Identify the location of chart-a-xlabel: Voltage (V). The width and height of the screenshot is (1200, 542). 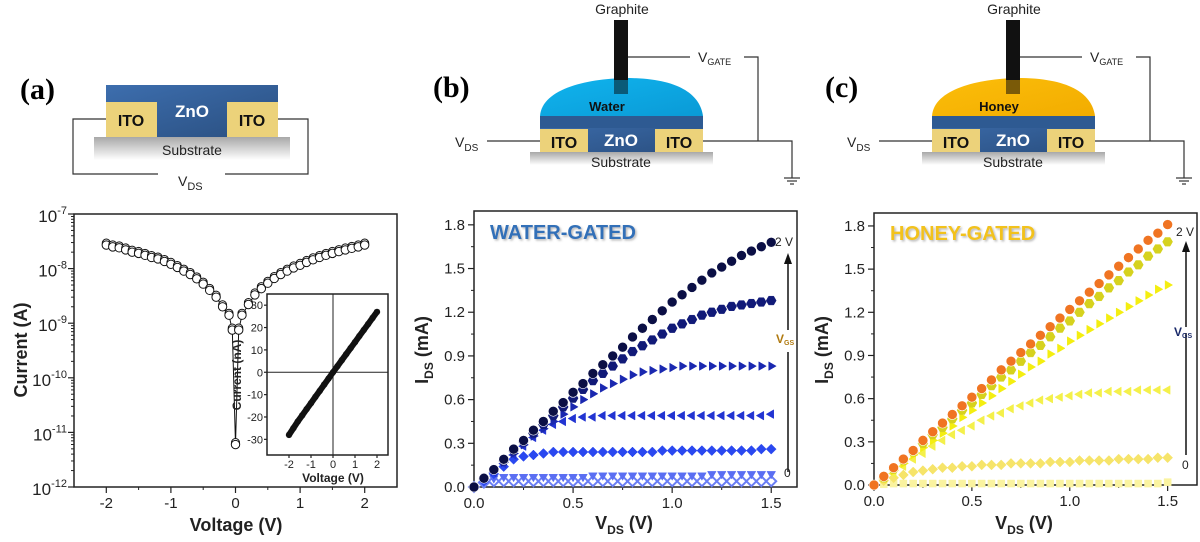
(236, 525).